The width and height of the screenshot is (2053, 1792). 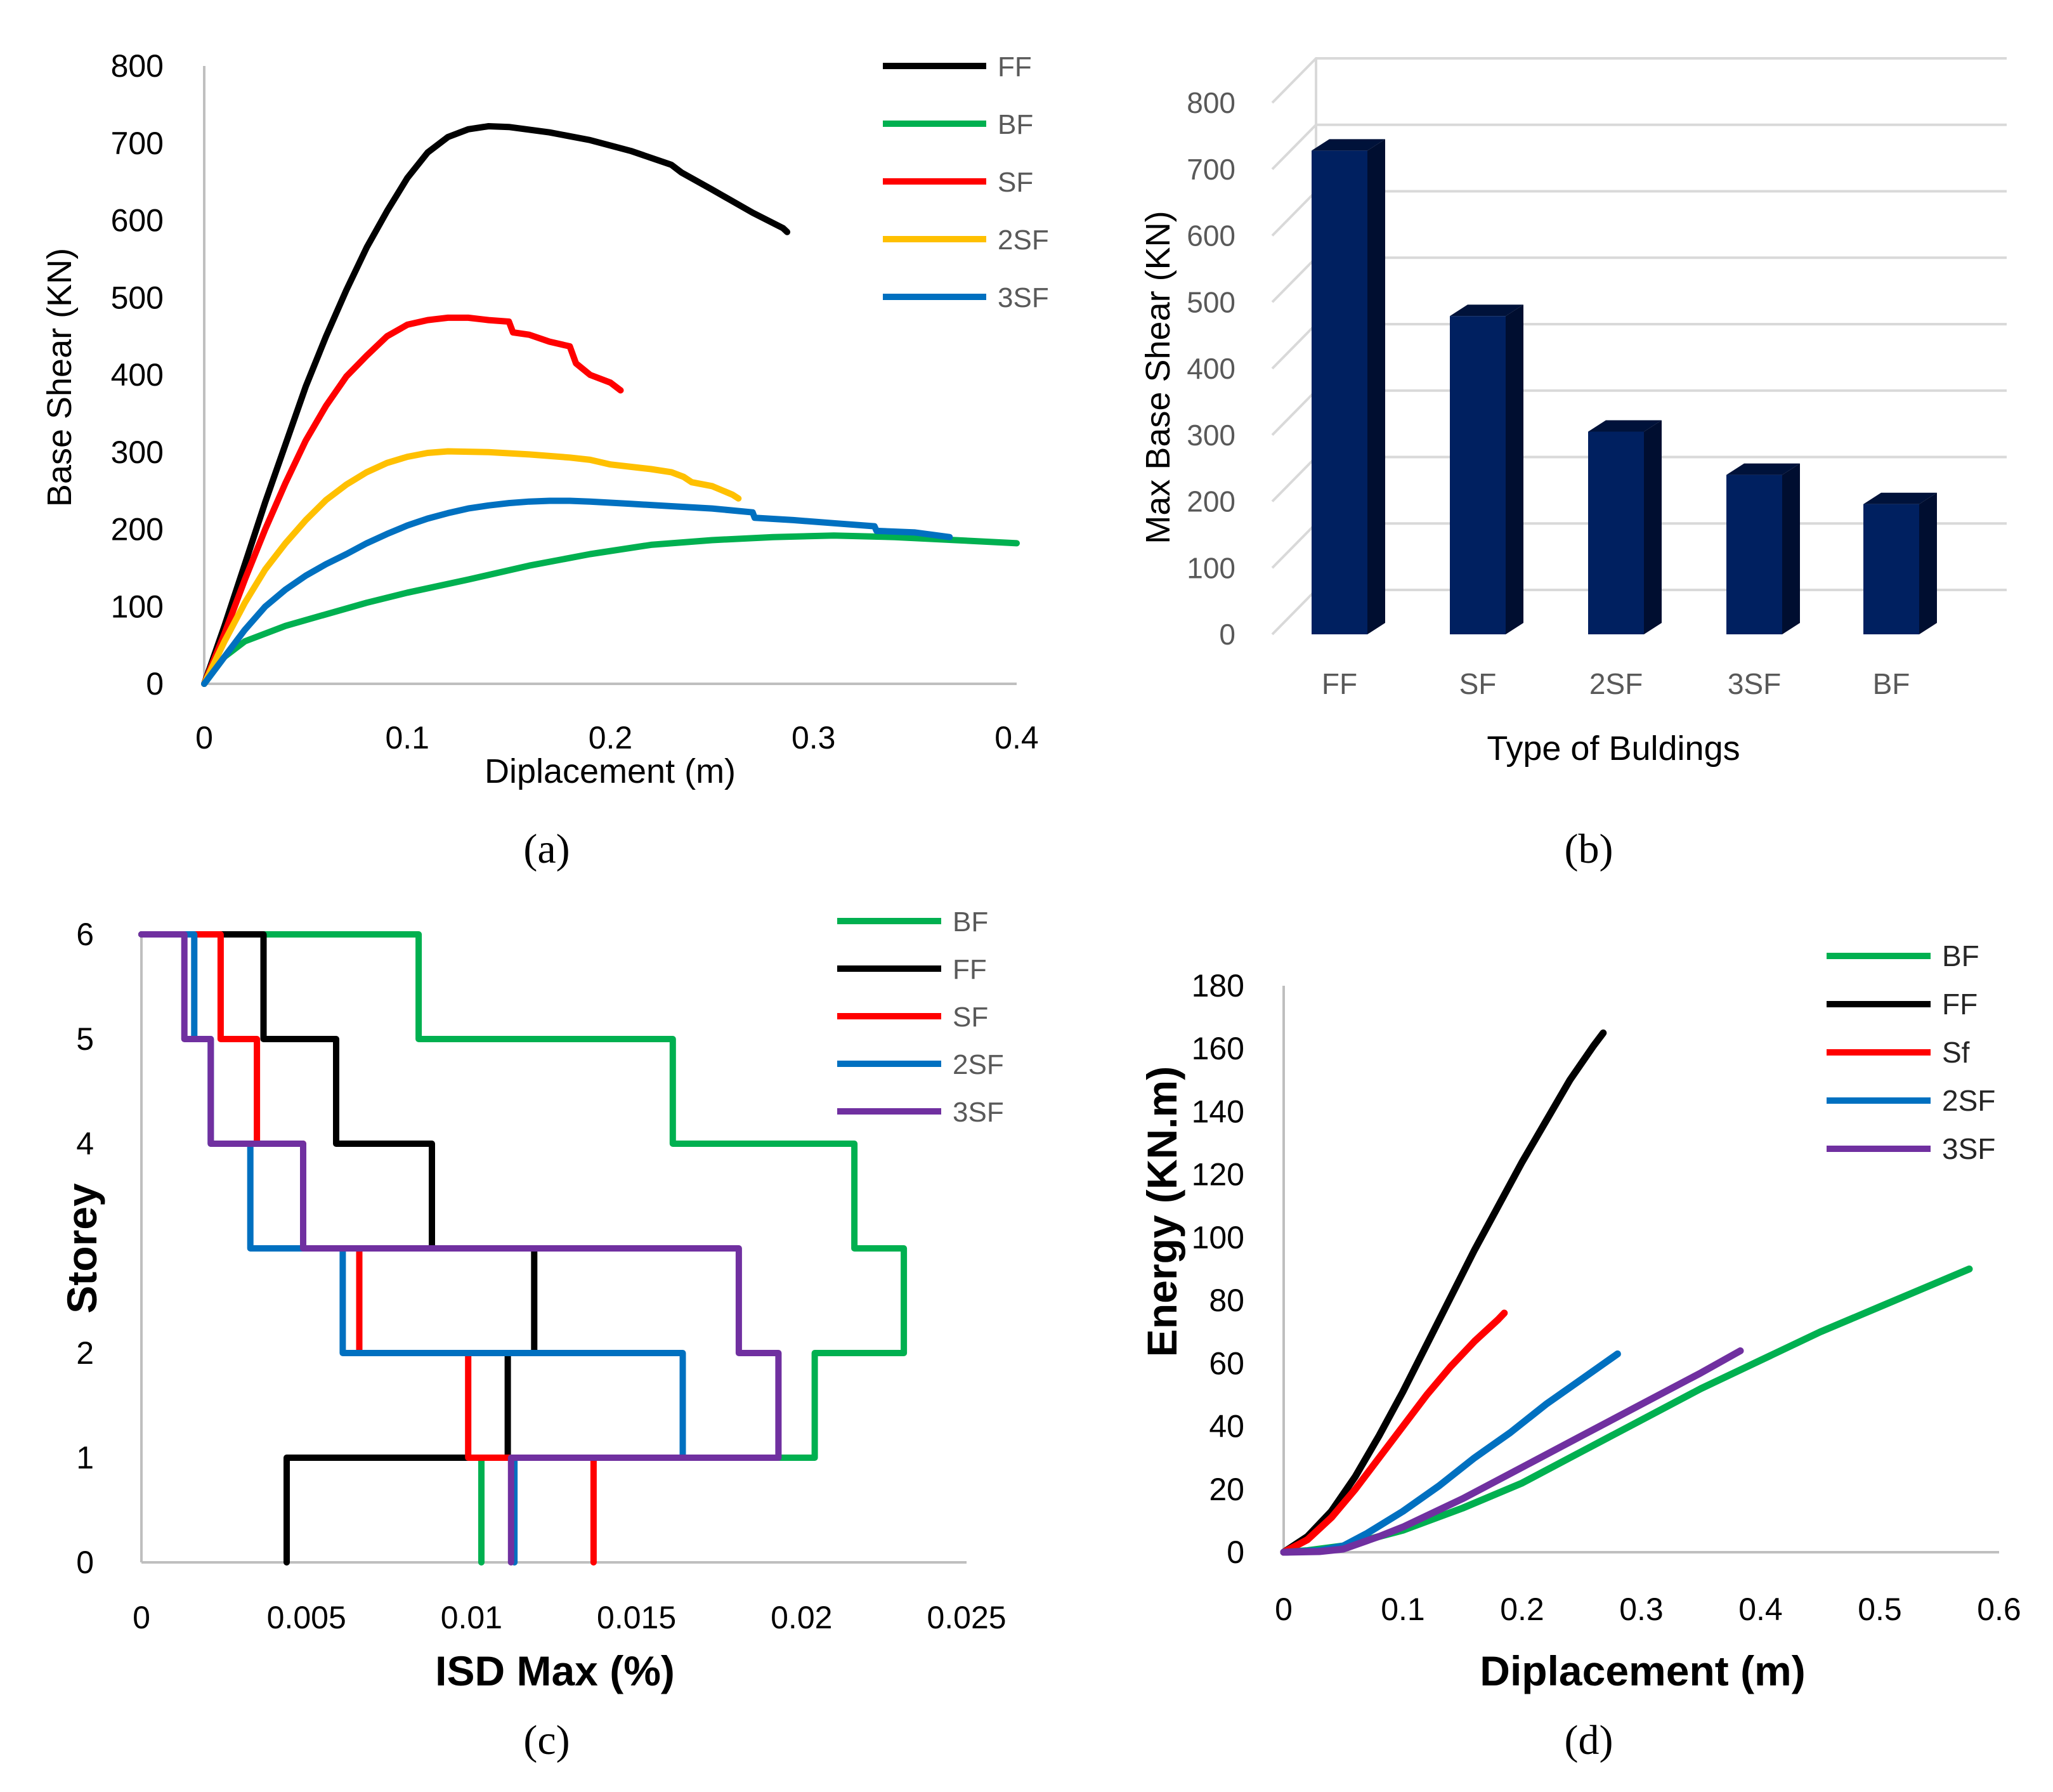 I want to click on chart-a-x-tick-2: 0.2, so click(x=611, y=737).